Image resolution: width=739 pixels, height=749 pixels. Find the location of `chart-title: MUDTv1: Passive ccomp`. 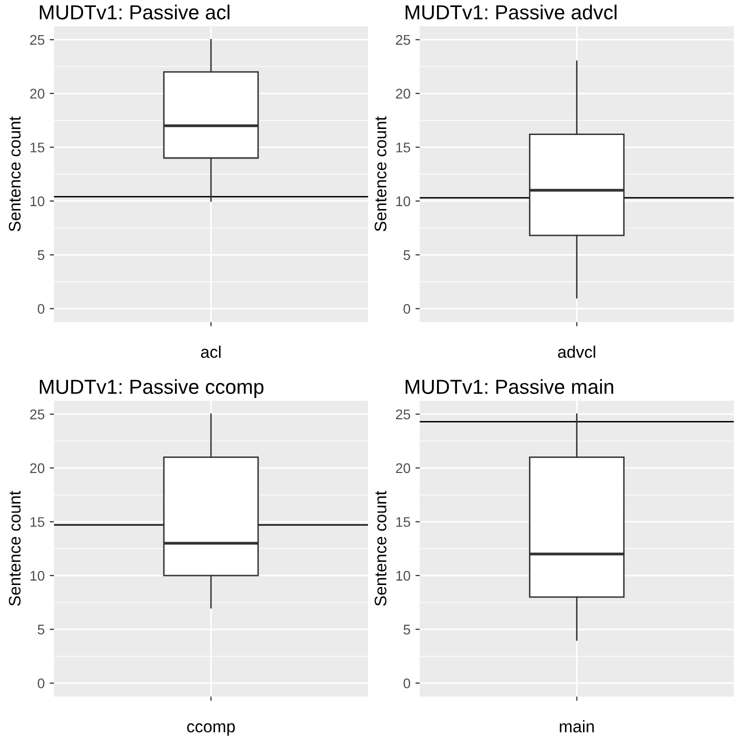

chart-title: MUDTv1: Passive ccomp is located at coordinates (152, 388).